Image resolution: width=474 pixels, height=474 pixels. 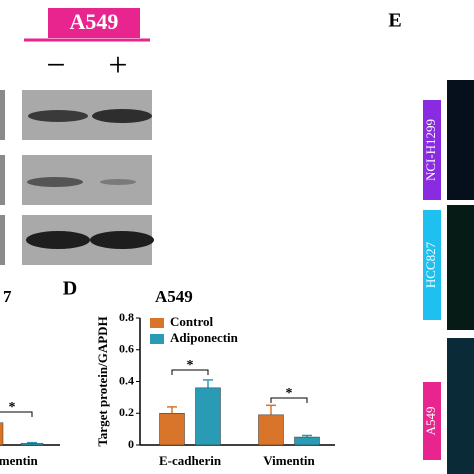 I want to click on chart-title: 7, so click(x=7, y=296).